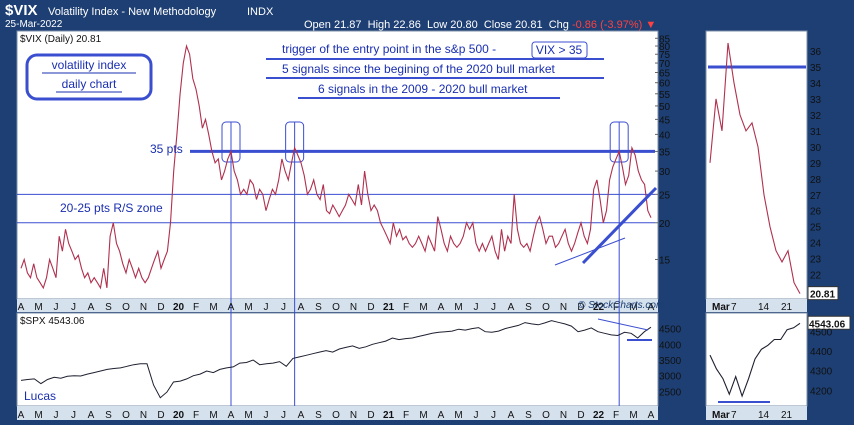 Image resolution: width=854 pixels, height=425 pixels. Describe the element at coordinates (40, 396) in the screenshot. I see `author-label: Lucas` at that location.